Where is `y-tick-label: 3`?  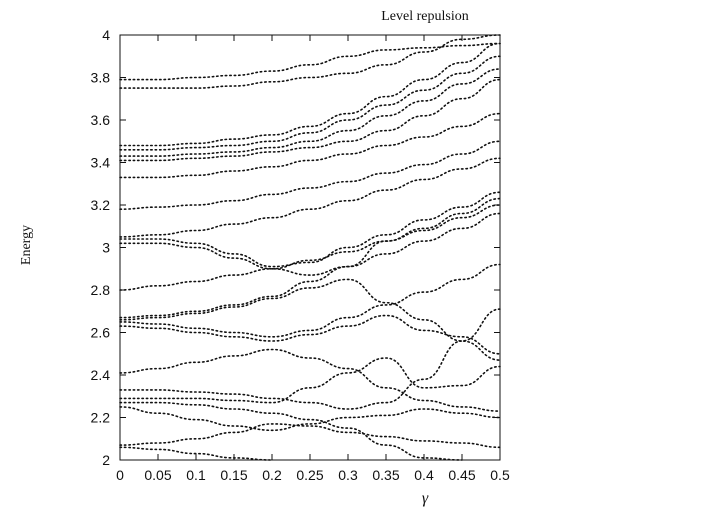 y-tick-label: 3 is located at coordinates (106, 248).